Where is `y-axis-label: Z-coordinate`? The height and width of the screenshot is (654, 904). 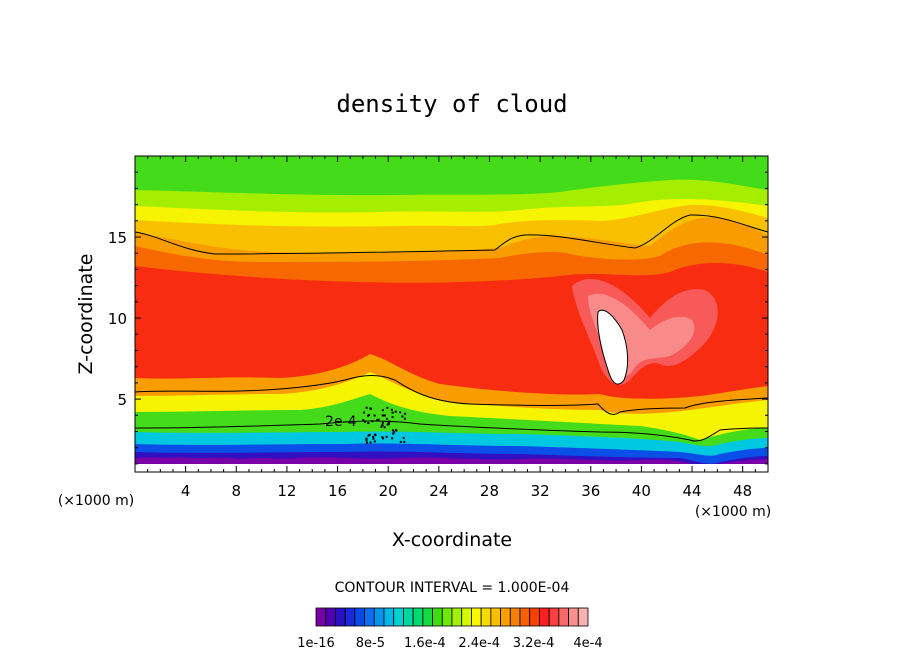 y-axis-label: Z-coordinate is located at coordinates (86, 314).